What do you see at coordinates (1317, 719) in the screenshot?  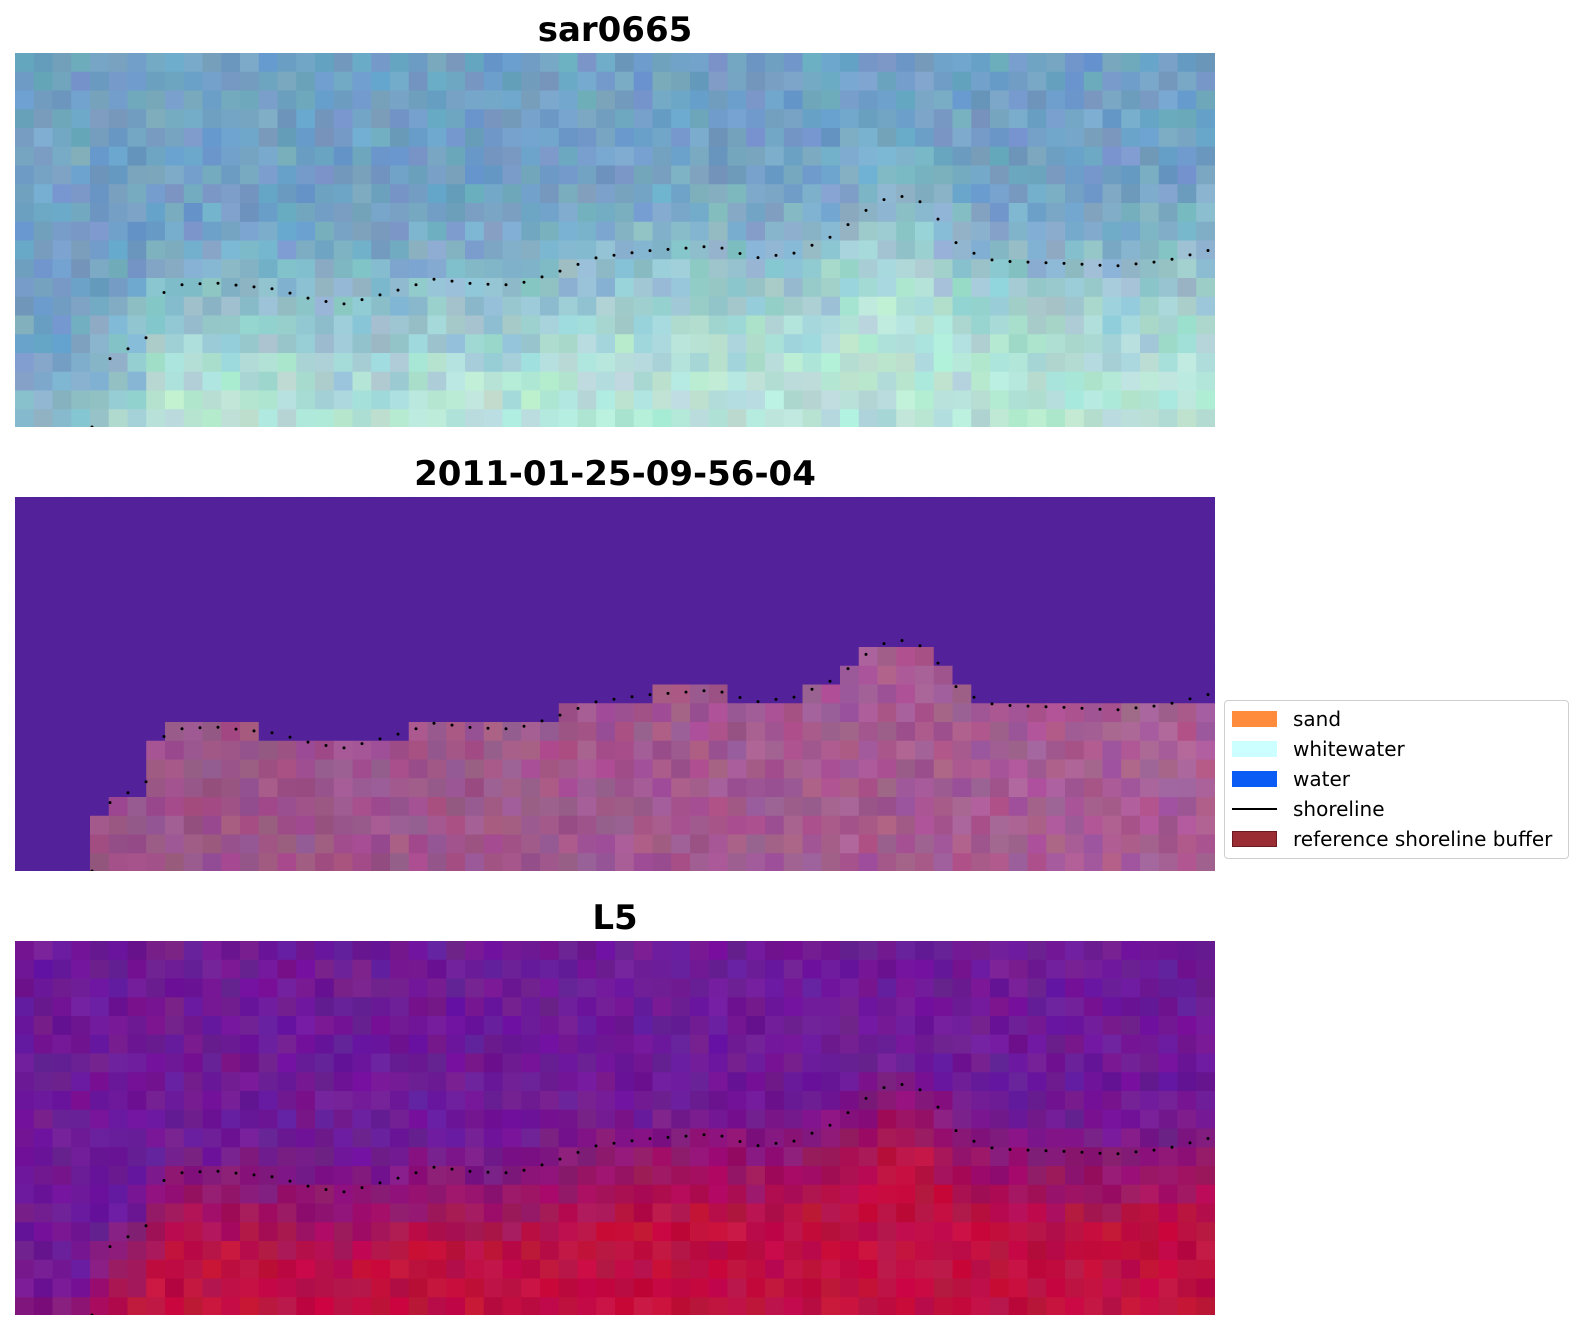 I see `legend-label-sand: sand` at bounding box center [1317, 719].